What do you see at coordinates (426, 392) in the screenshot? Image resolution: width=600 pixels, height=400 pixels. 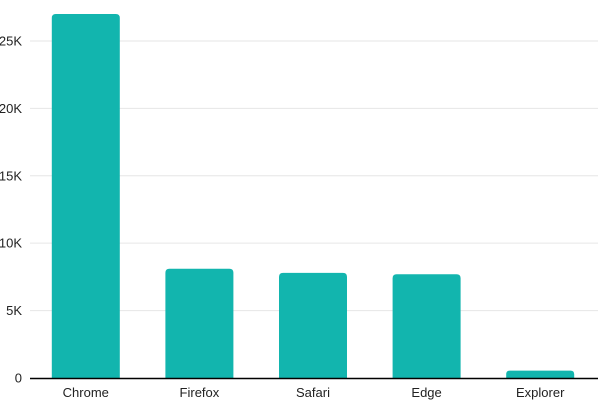 I see `x-tick-label-edge: Edge` at bounding box center [426, 392].